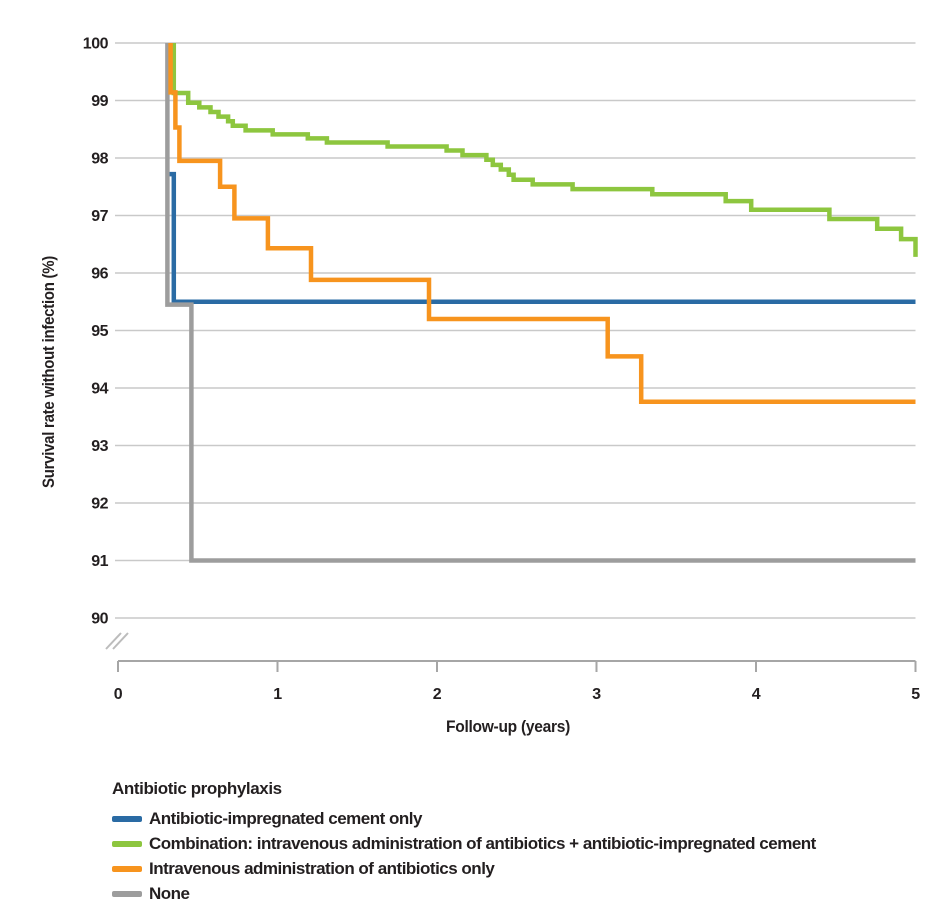  Describe the element at coordinates (596, 694) in the screenshot. I see `svg-text: 3` at that location.